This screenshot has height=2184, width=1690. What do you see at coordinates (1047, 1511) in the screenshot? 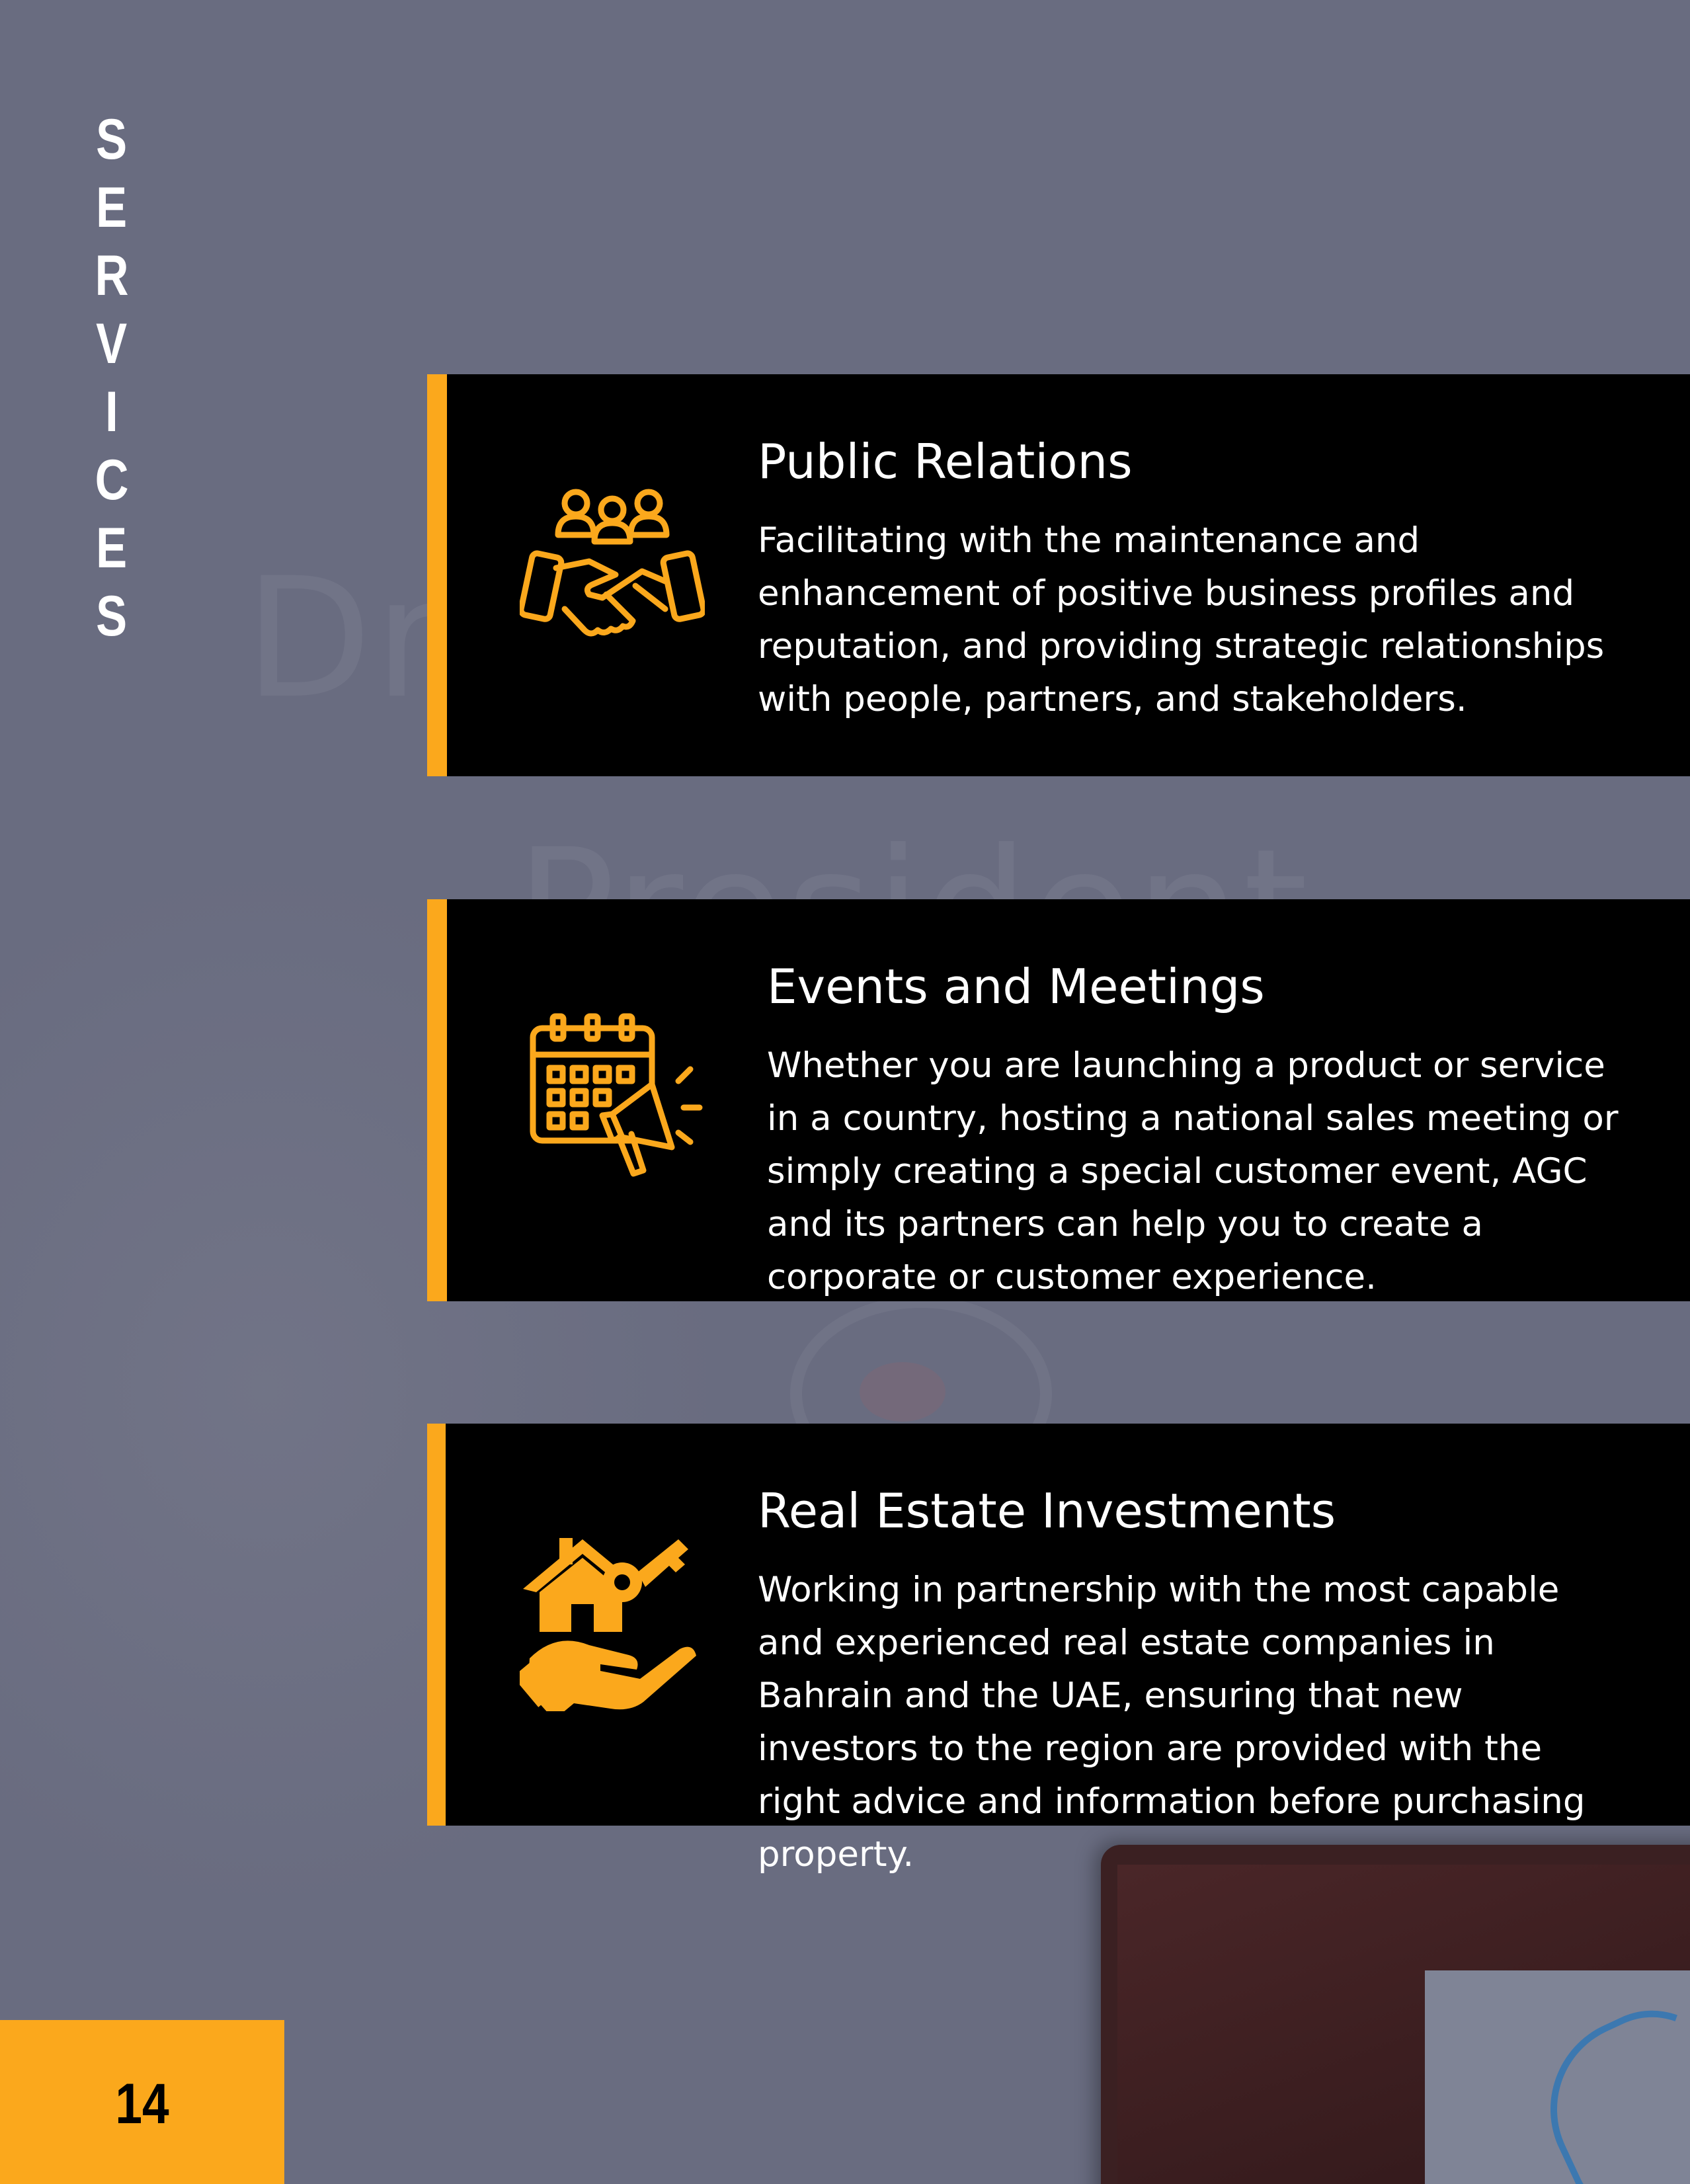
I see `card-title: Real Estate Investments` at bounding box center [1047, 1511].